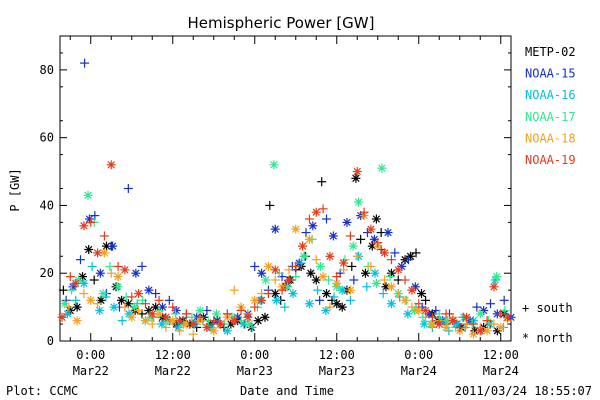  I want to click on x-tick-label-date: Mar23, so click(337, 371).